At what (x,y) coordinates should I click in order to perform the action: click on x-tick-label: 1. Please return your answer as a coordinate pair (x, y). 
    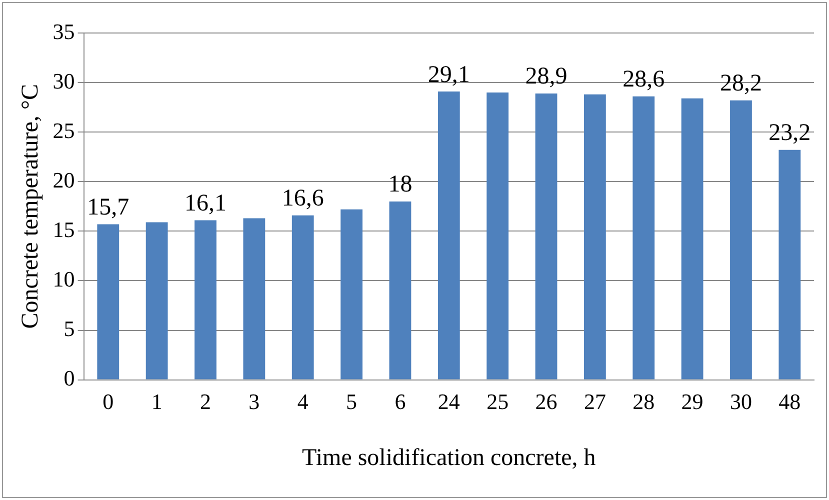
    Looking at the image, I should click on (156, 401).